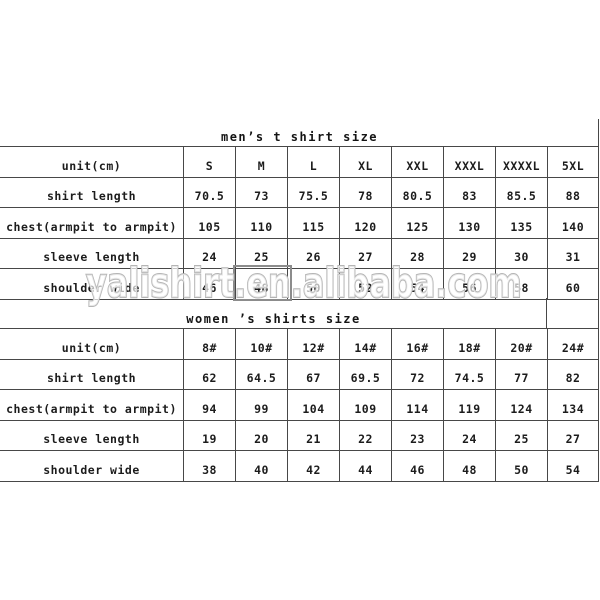  Describe the element at coordinates (261, 223) in the screenshot. I see `size-value-cell: 110` at that location.